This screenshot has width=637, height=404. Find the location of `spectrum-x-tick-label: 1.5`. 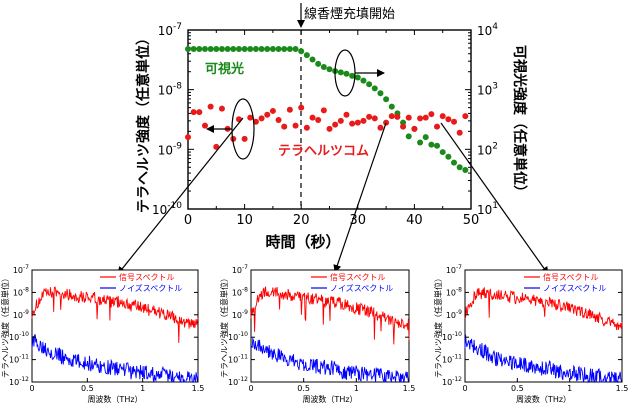

spectrum-x-tick-label: 1.5 is located at coordinates (409, 388).